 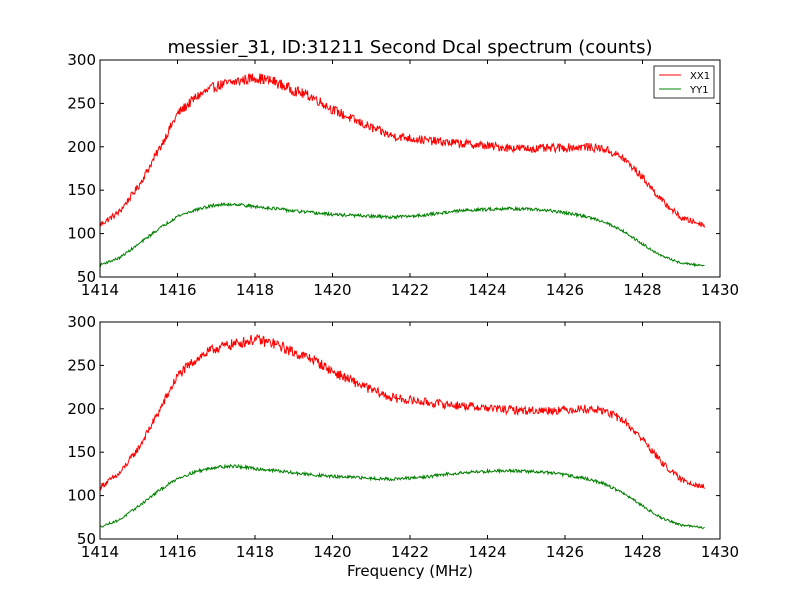 I want to click on legend-box, so click(x=684, y=82).